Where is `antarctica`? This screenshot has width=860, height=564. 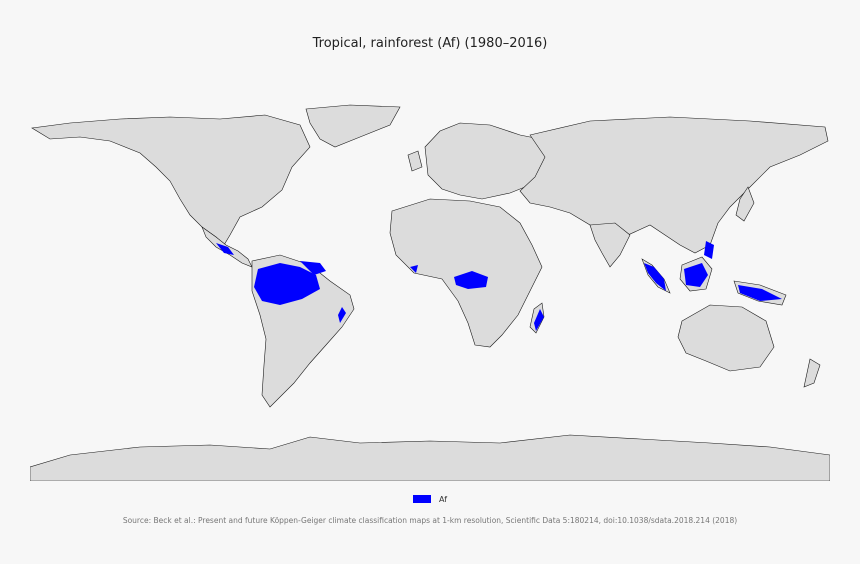 antarctica is located at coordinates (430, 457).